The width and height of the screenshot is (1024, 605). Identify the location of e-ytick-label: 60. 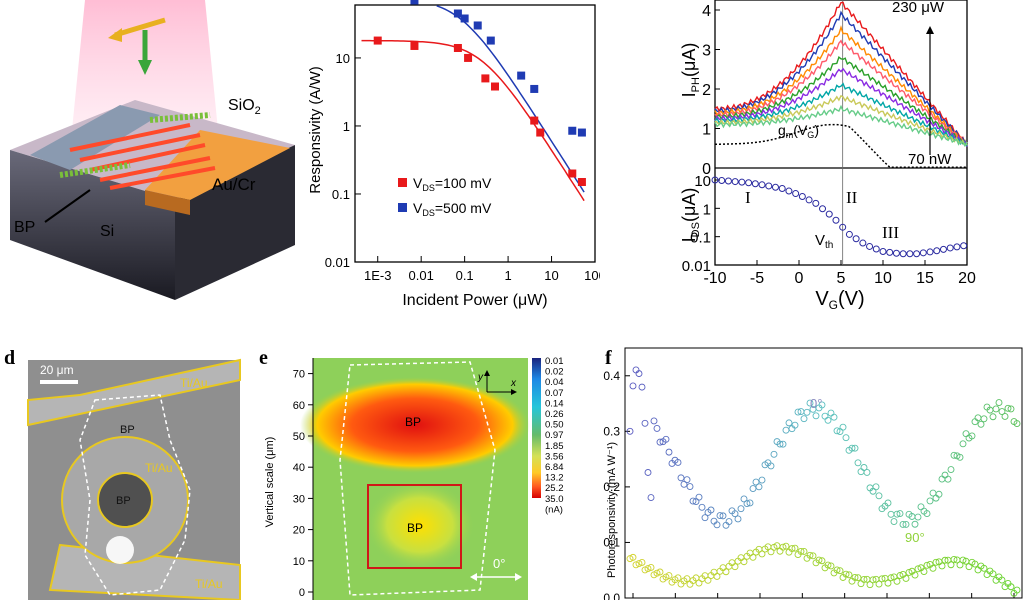
(299, 406).